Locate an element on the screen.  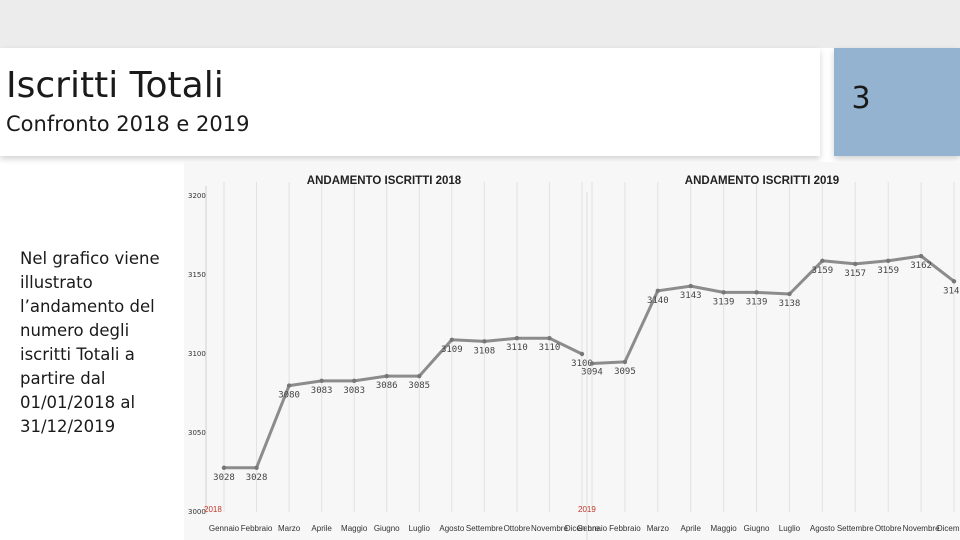
y-tick-label: 3050 is located at coordinates (197, 433).